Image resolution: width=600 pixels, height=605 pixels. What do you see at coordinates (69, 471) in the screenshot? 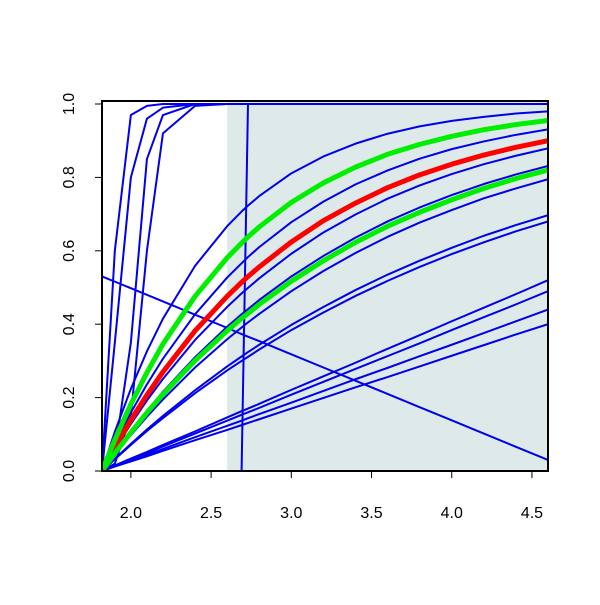
I see `y-tick-label: 0.0` at bounding box center [69, 471].